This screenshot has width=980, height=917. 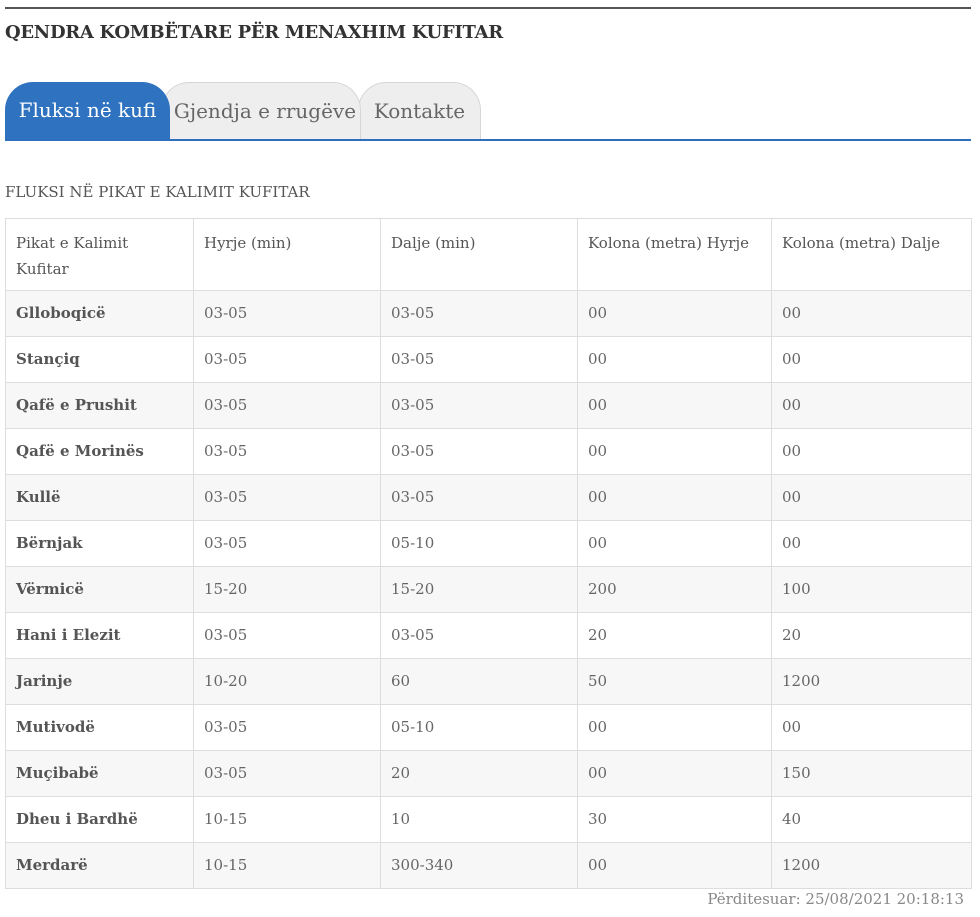 I want to click on exit-time-cell: 300-340, so click(x=479, y=865).